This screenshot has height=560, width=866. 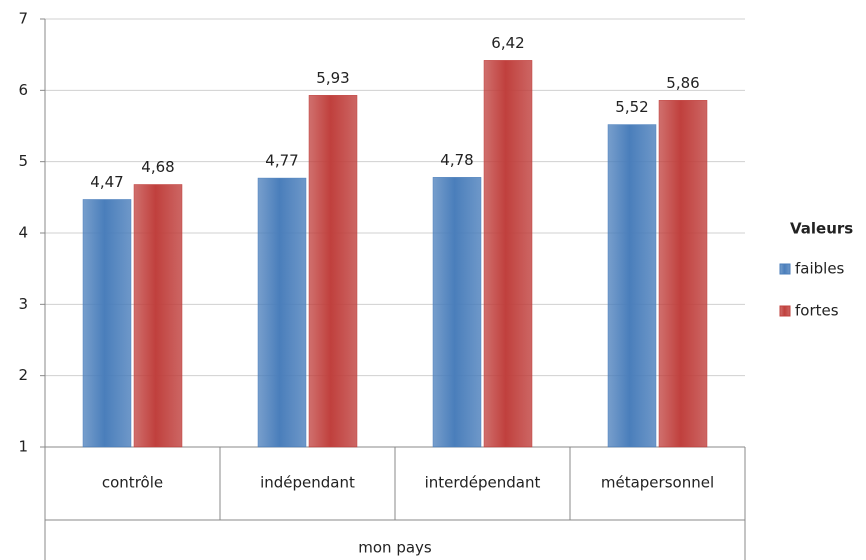 I want to click on value-label: 5,93, so click(x=332, y=78).